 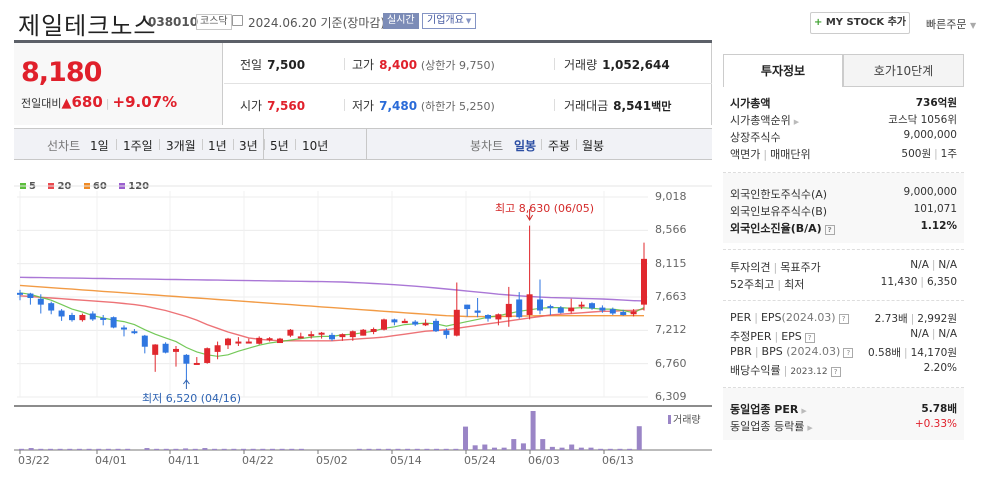 What do you see at coordinates (813, 351) in the screenshot?
I see `period-text: (2024.03)` at bounding box center [813, 351].